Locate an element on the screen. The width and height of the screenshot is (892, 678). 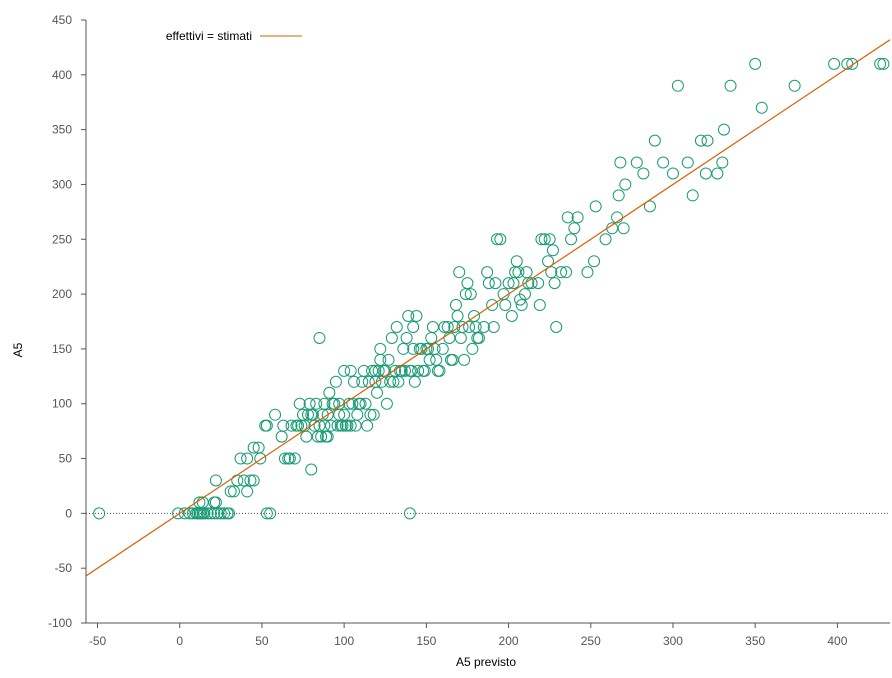
y-tick-label: 400 is located at coordinates (62, 75).